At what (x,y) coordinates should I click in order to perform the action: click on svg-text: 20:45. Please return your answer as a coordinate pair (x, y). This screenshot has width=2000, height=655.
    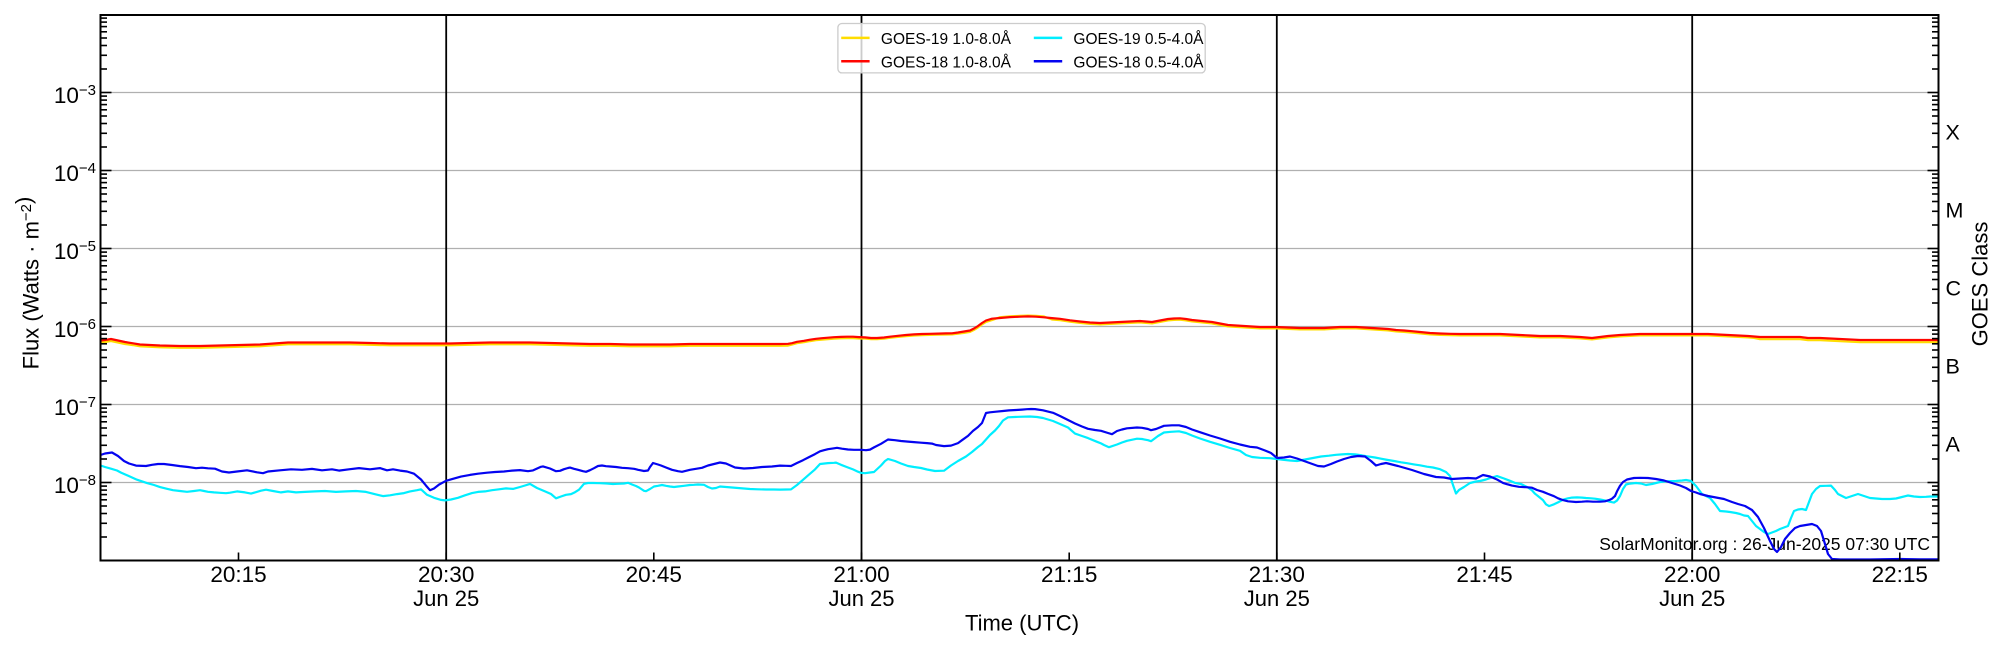
    Looking at the image, I should click on (654, 574).